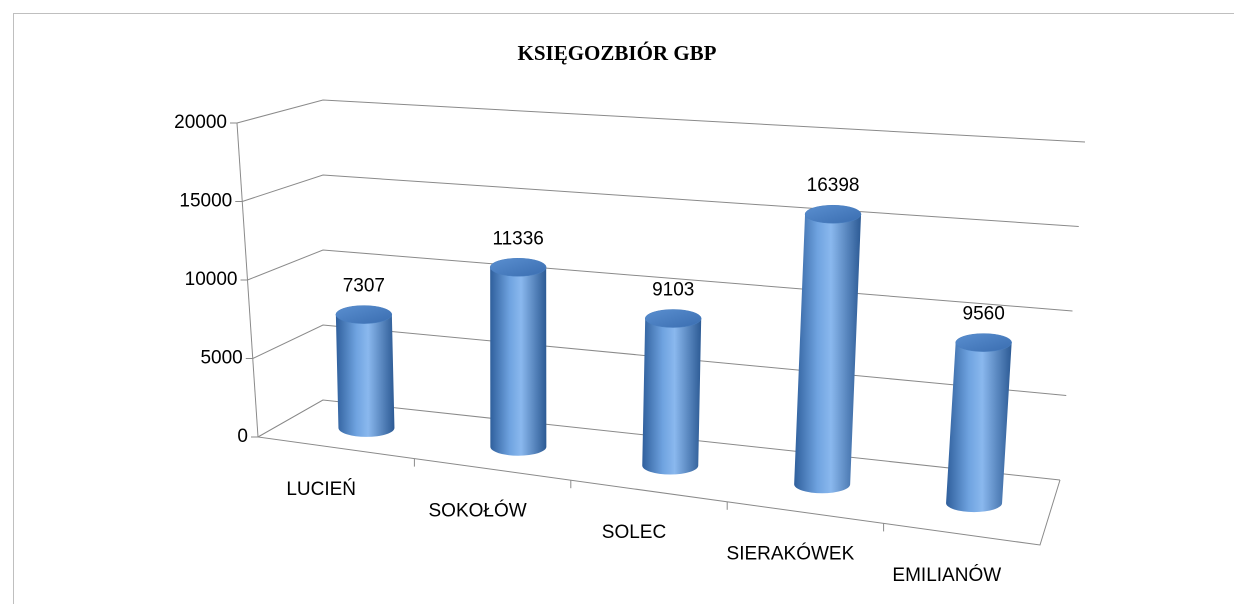 This screenshot has width=1234, height=604. Describe the element at coordinates (517, 238) in the screenshot. I see `value-label: 11336` at that location.